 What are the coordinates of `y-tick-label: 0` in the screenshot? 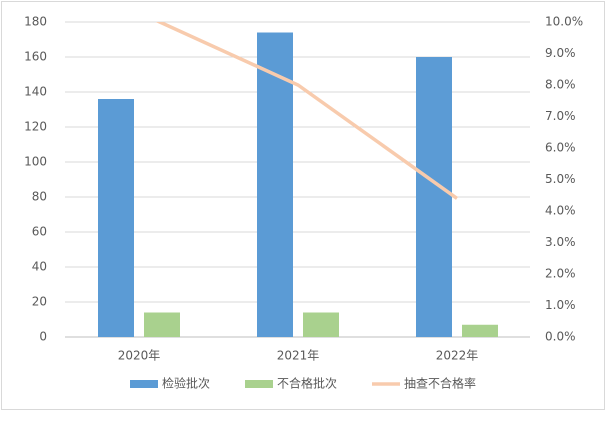 It's located at (43, 337).